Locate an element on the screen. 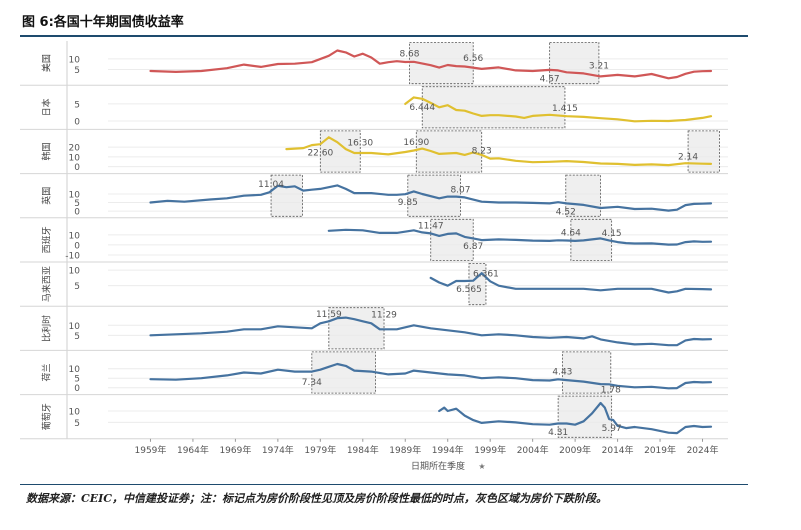  value-label: 4.57 is located at coordinates (550, 79).